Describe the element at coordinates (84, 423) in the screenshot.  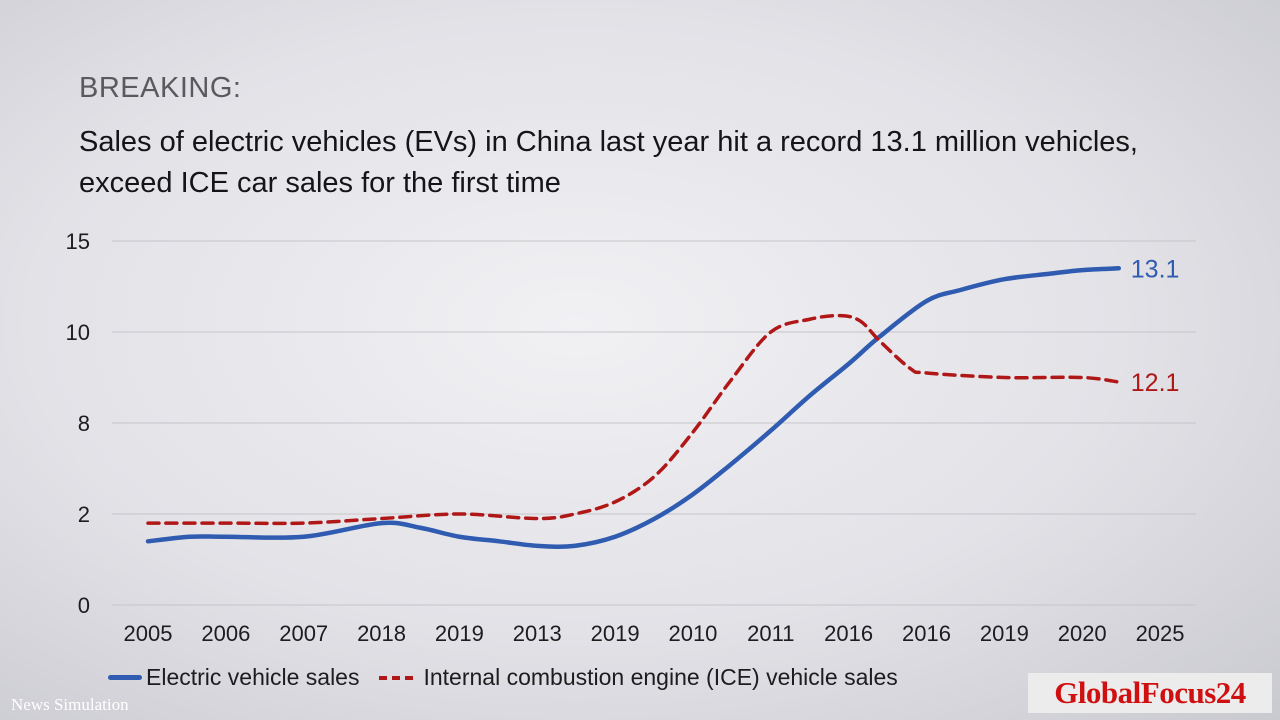
I see `y-tick-label: 8` at that location.